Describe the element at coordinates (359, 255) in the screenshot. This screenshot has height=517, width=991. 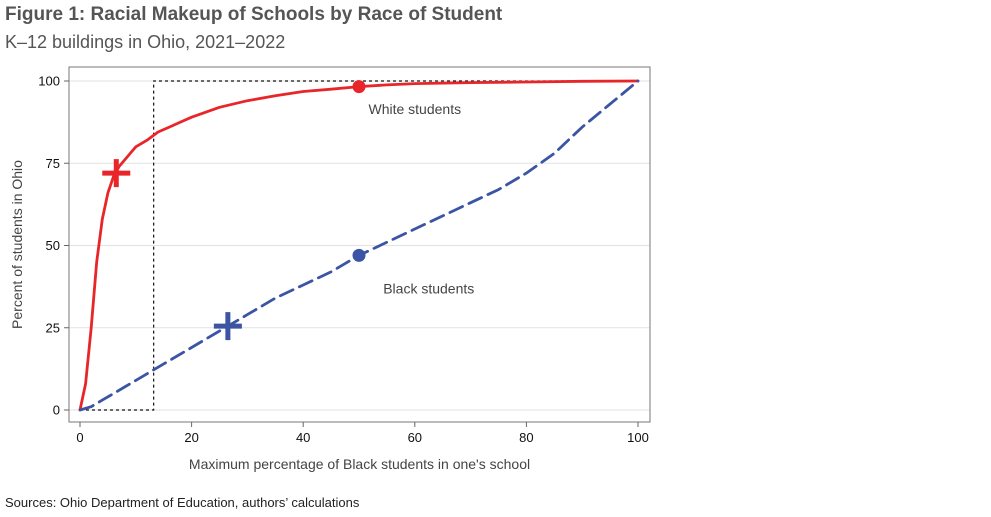
I see `dot-marker-black-students` at that location.